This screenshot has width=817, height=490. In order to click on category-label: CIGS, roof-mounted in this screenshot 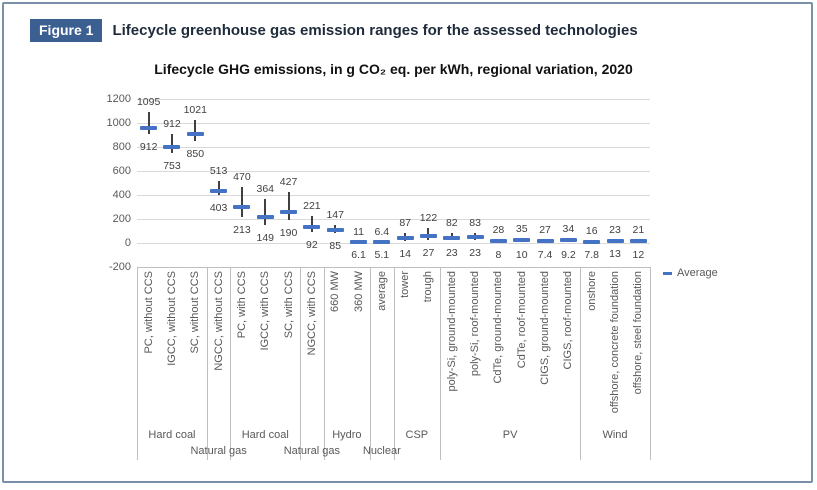, I will do `click(568, 320)`.